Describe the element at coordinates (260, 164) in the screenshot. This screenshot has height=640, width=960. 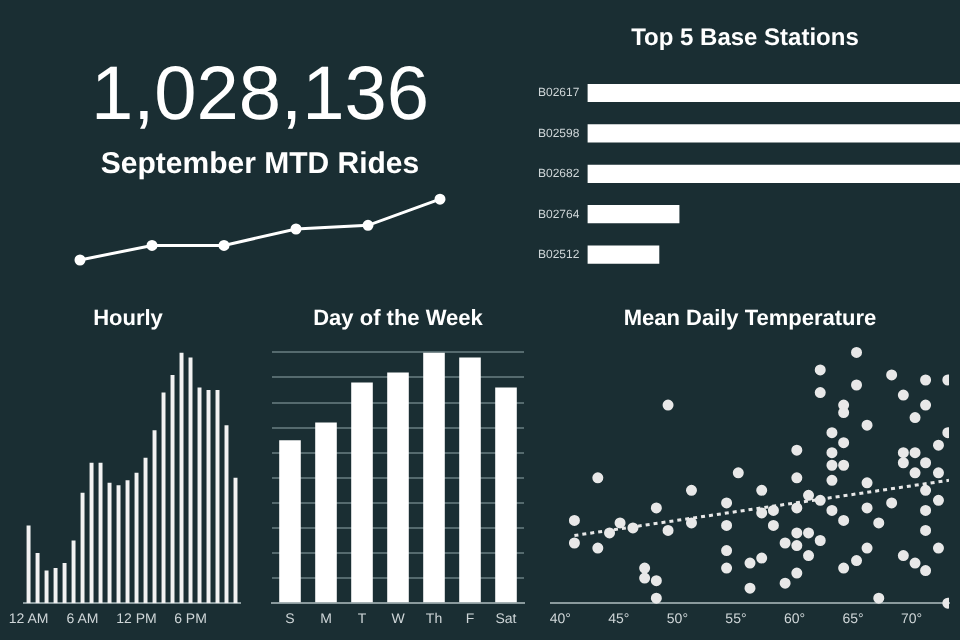
I see `chart-subtitle: September MTD Rides` at that location.